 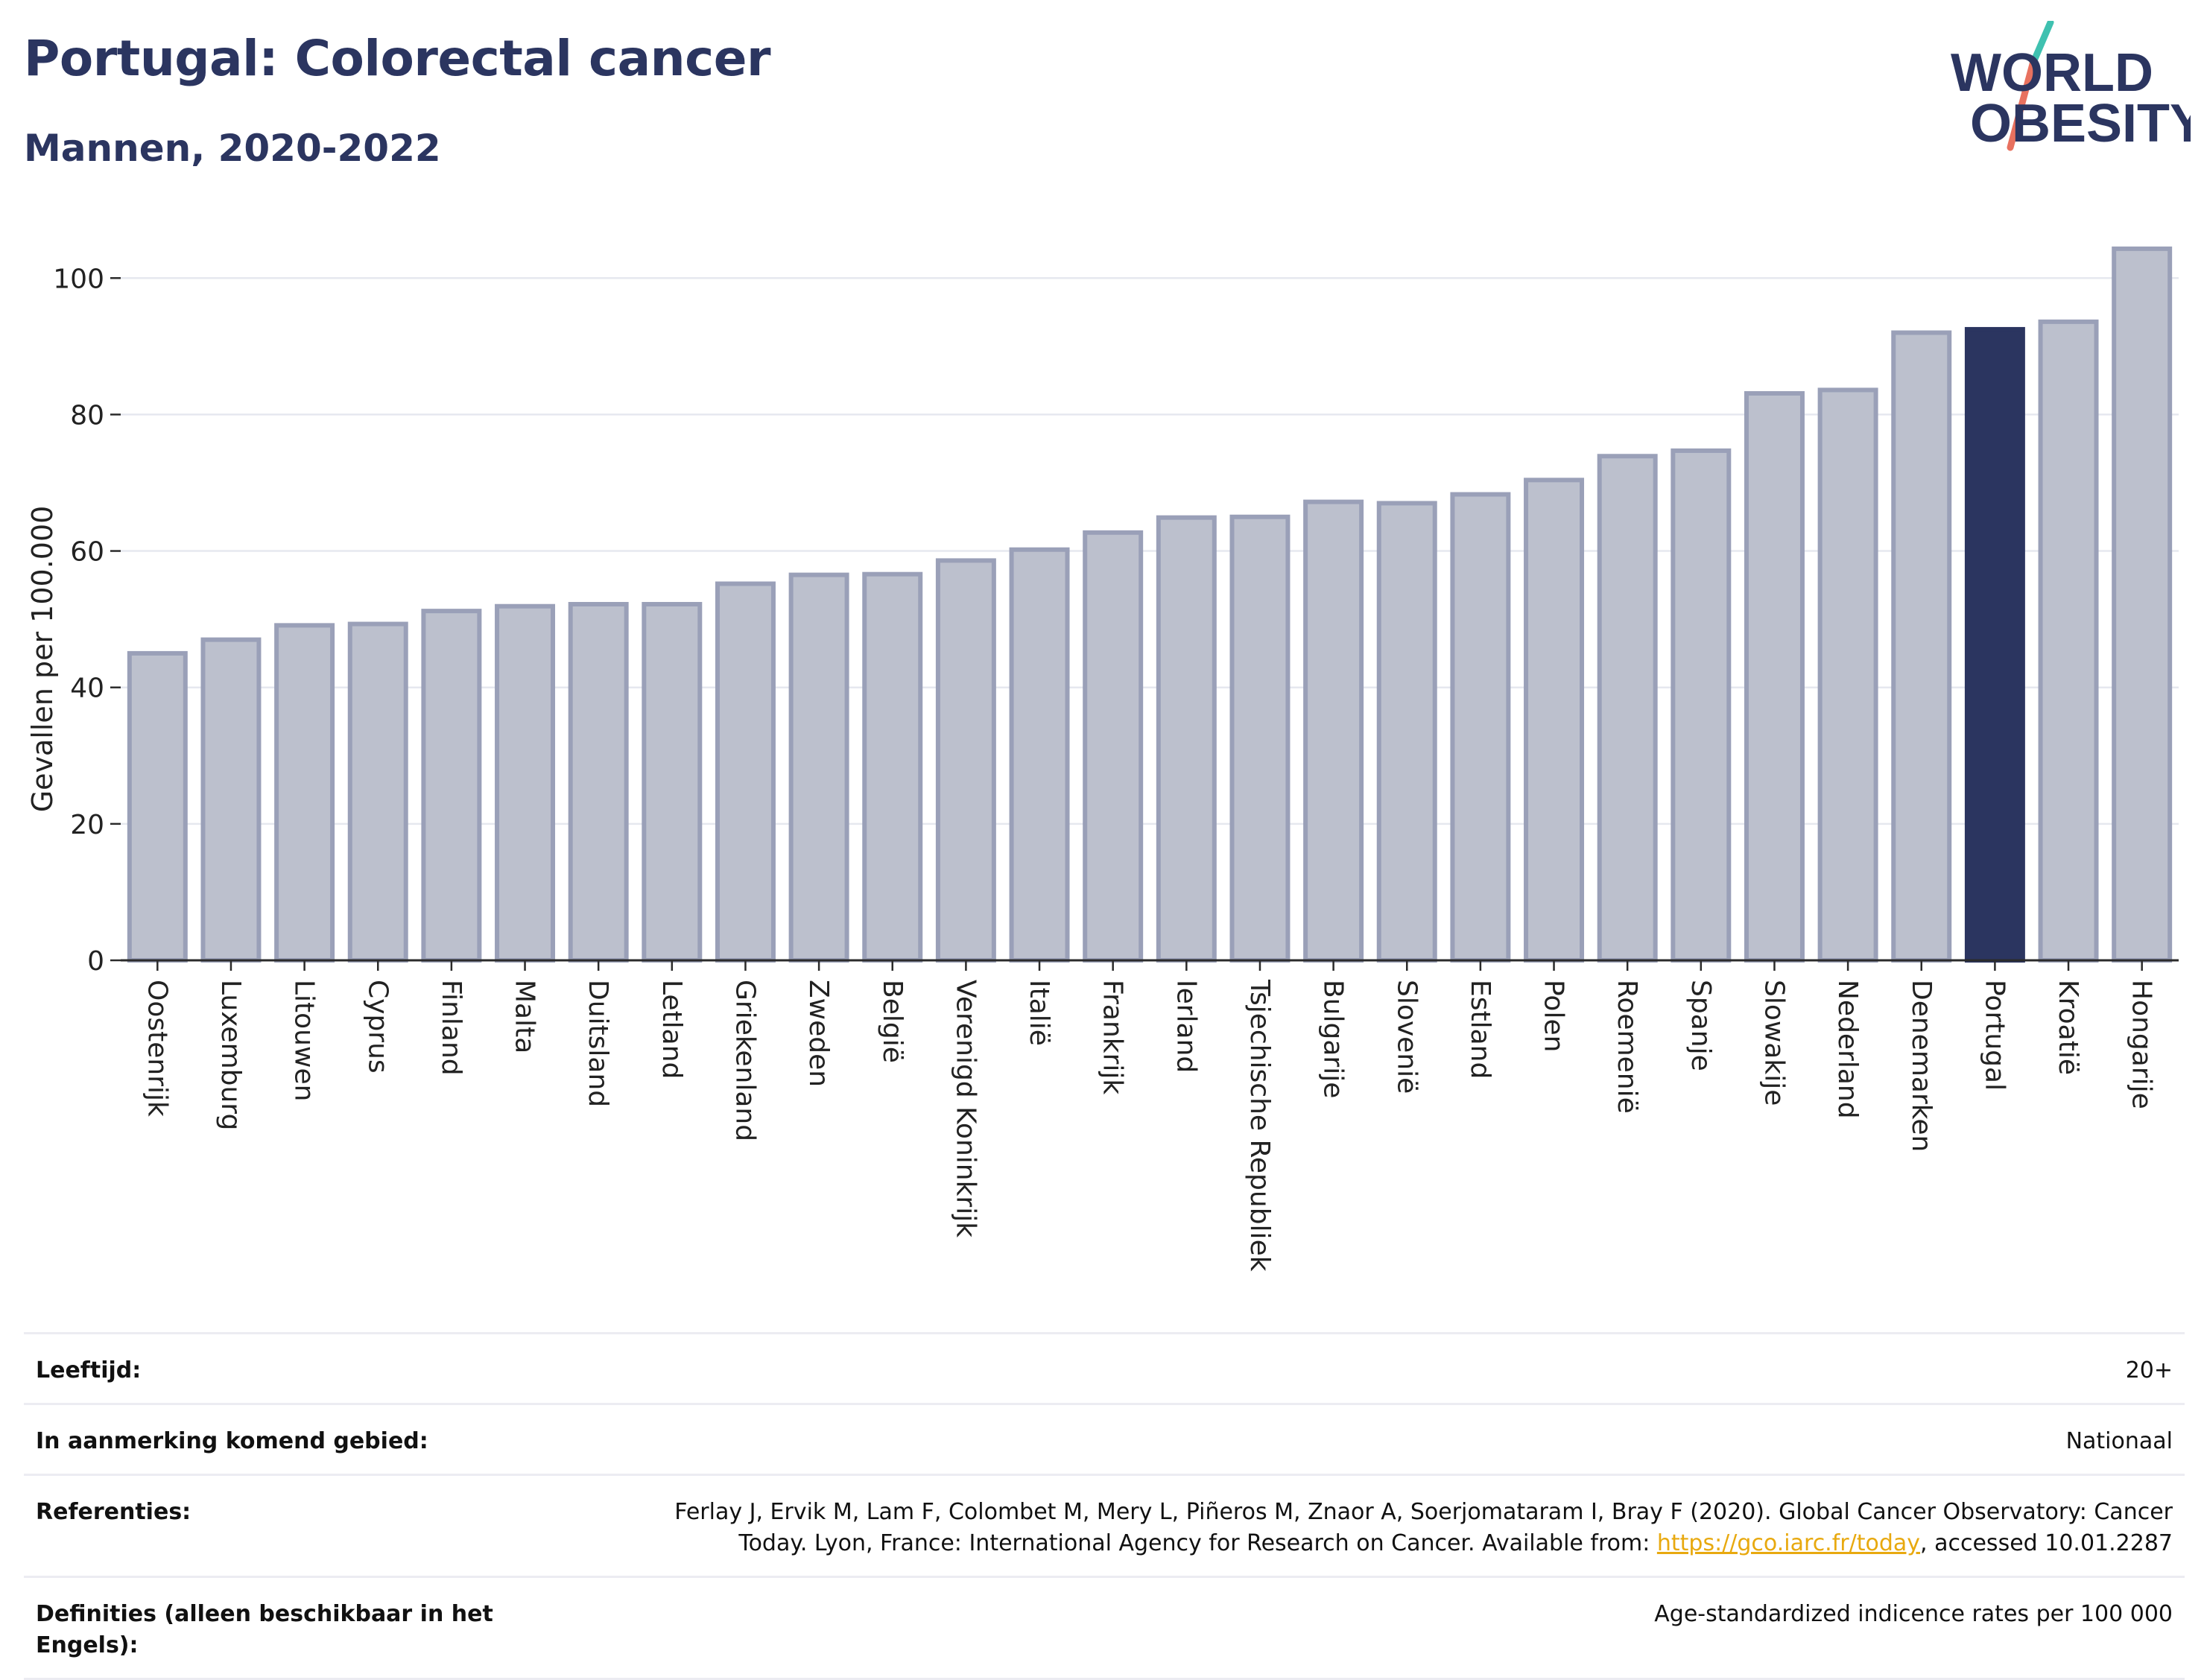 What do you see at coordinates (965, 1108) in the screenshot?
I see `x-tick-label: Verenigd Koninkrijk` at bounding box center [965, 1108].